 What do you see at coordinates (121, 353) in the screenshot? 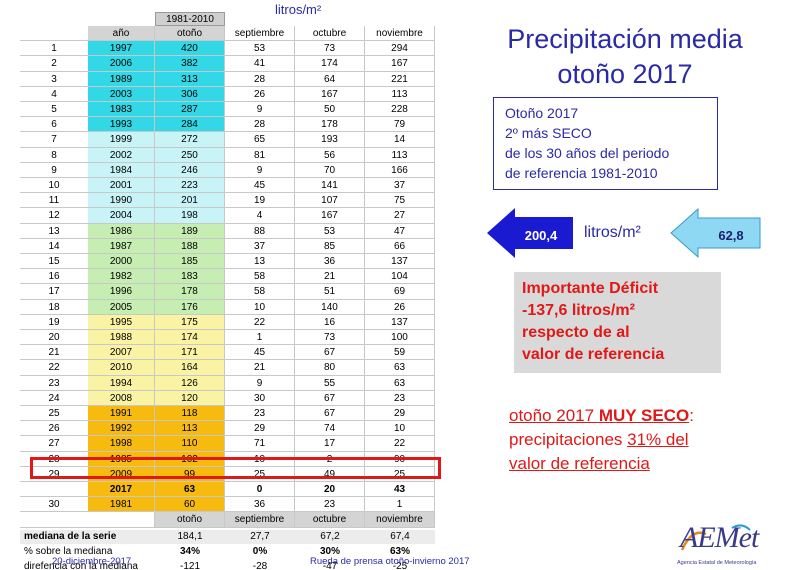
I see `year-cell: 2007` at bounding box center [121, 353].